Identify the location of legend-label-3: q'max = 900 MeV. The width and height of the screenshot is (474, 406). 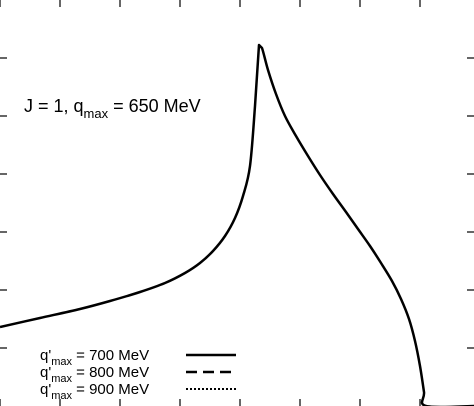
(94, 391).